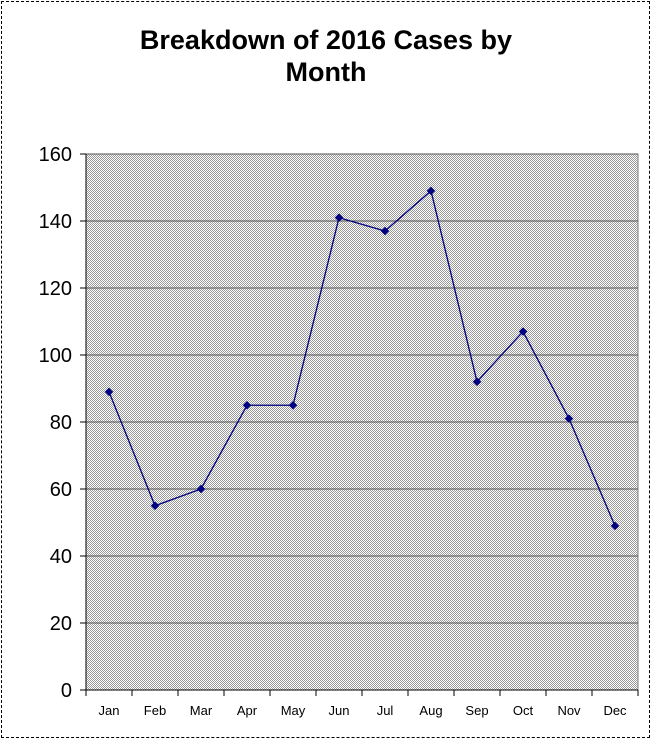 Image resolution: width=653 pixels, height=741 pixels. What do you see at coordinates (293, 710) in the screenshot?
I see `x-tick-label: May` at bounding box center [293, 710].